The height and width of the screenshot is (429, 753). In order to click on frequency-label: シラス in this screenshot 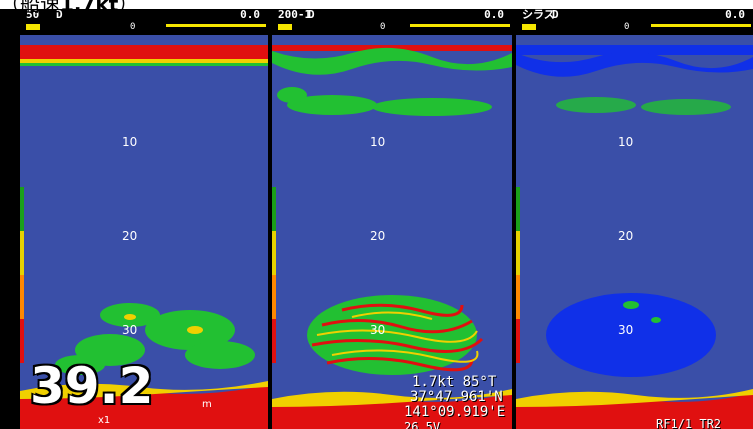, I will do `click(538, 15)`.